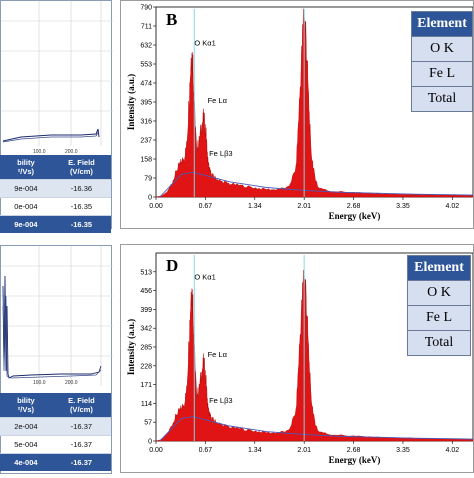 The image size is (474, 478). I want to click on y-tick-label: 114, so click(146, 404).